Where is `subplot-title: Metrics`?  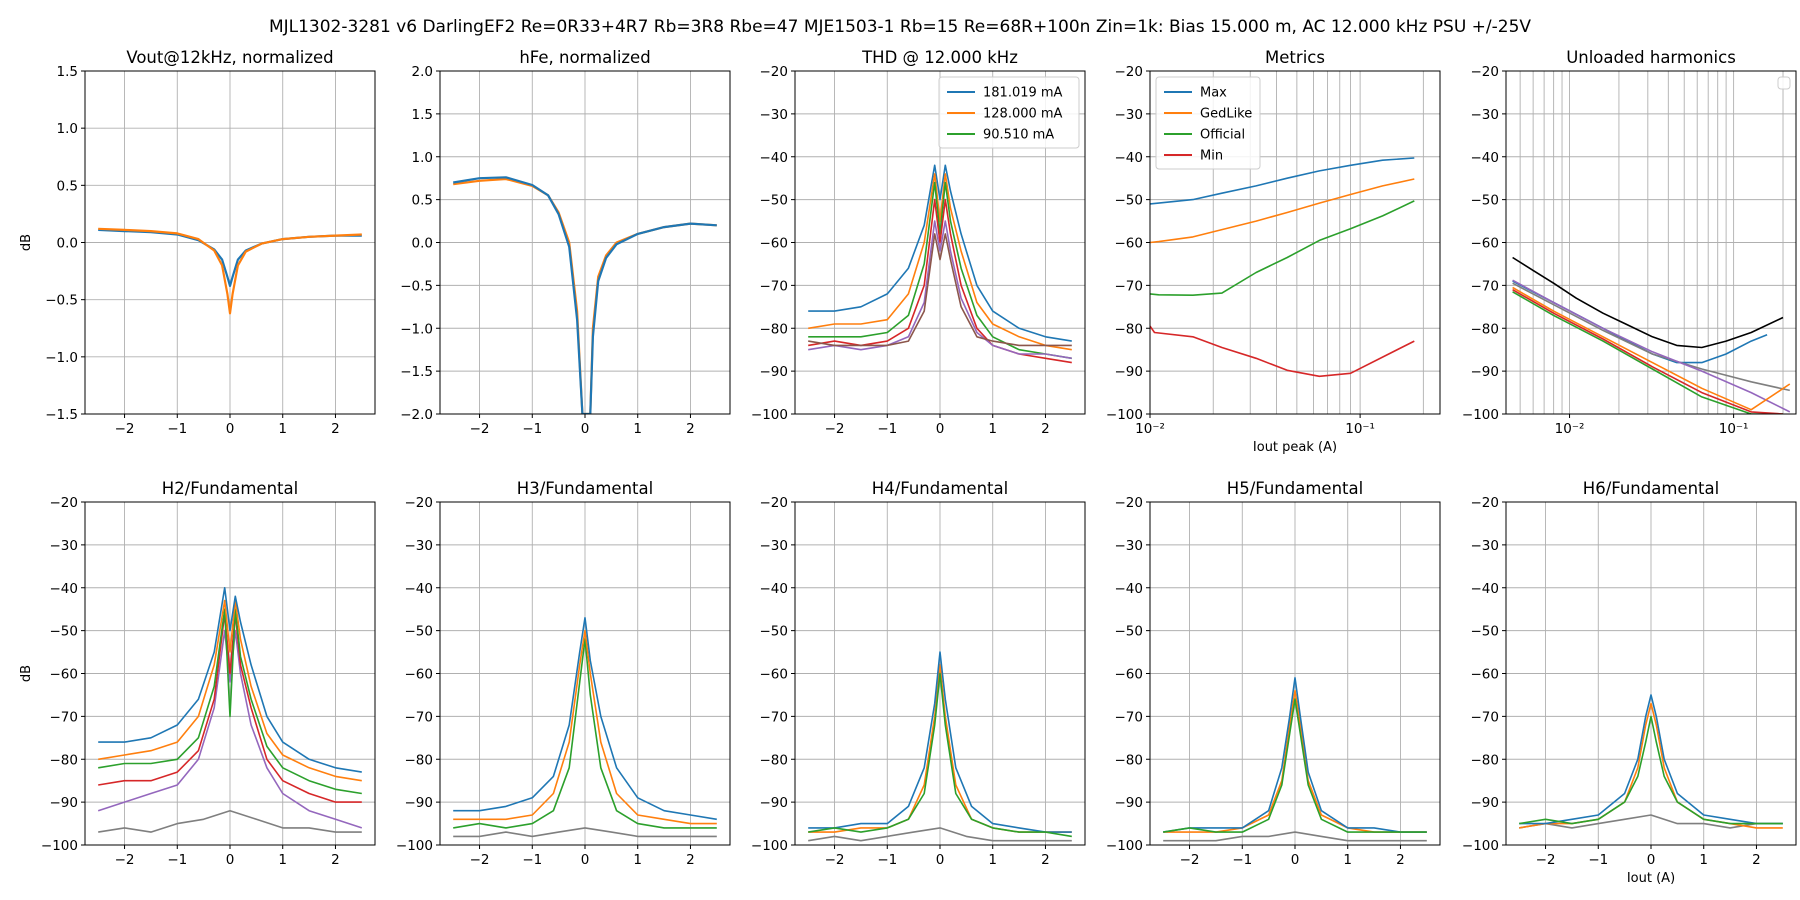 subplot-title: Metrics is located at coordinates (1295, 57).